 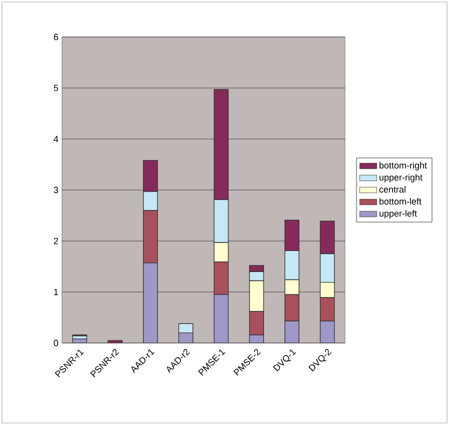 I want to click on y-tick-label: 2, so click(x=56, y=241).